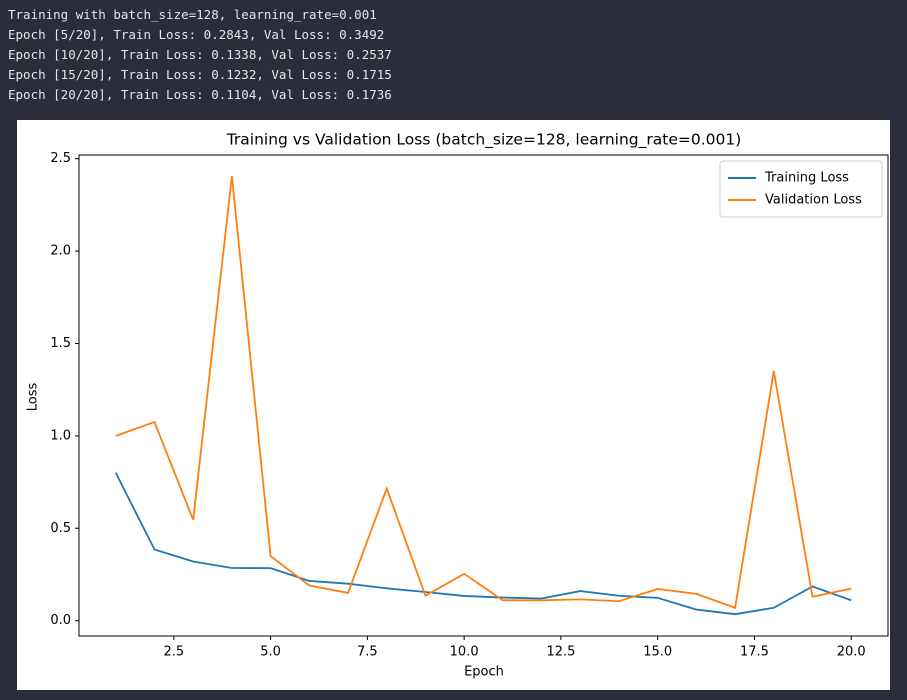 Image resolution: width=907 pixels, height=700 pixels. Describe the element at coordinates (560, 652) in the screenshot. I see `x-tick-label: 12.5` at that location.